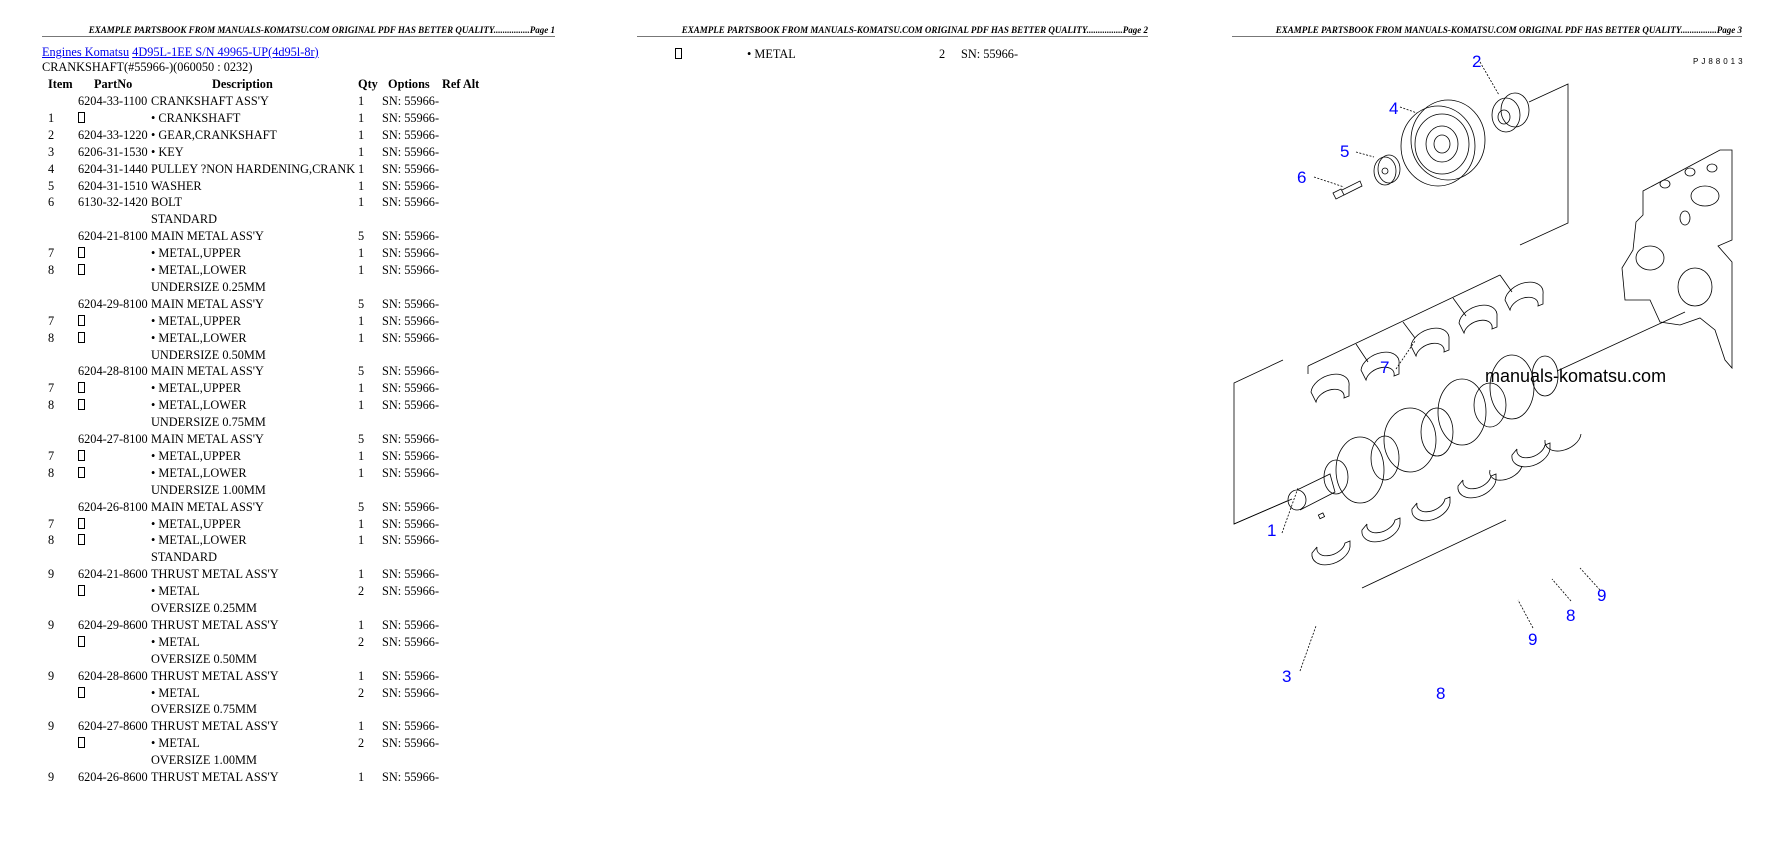  What do you see at coordinates (208, 286) in the screenshot?
I see `row-desc: UNDERSIZE 0.25MM` at bounding box center [208, 286].